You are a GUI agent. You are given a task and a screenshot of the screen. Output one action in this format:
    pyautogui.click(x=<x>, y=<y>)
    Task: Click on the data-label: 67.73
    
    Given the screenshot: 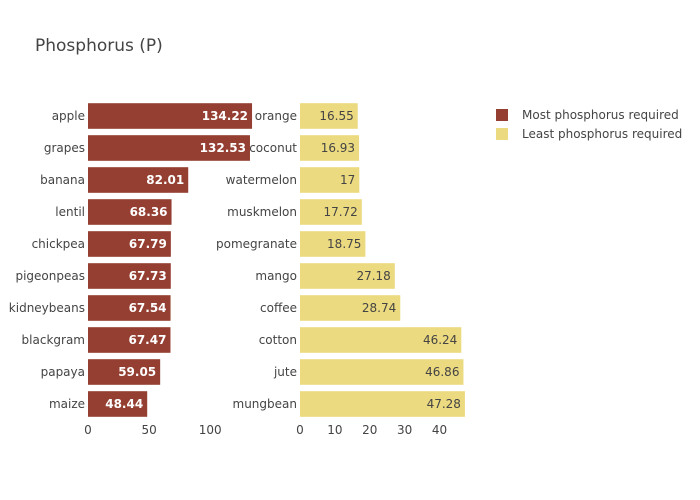 What is the action you would take?
    pyautogui.click(x=148, y=276)
    